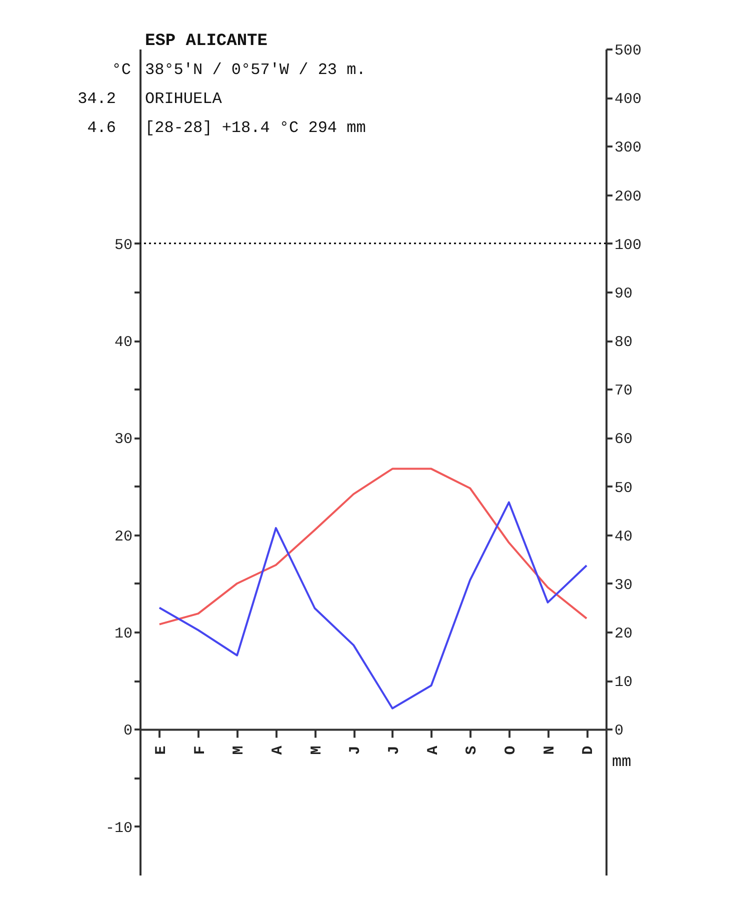 The image size is (741, 900). What do you see at coordinates (123, 439) in the screenshot?
I see `y-tick-label: 30` at bounding box center [123, 439].